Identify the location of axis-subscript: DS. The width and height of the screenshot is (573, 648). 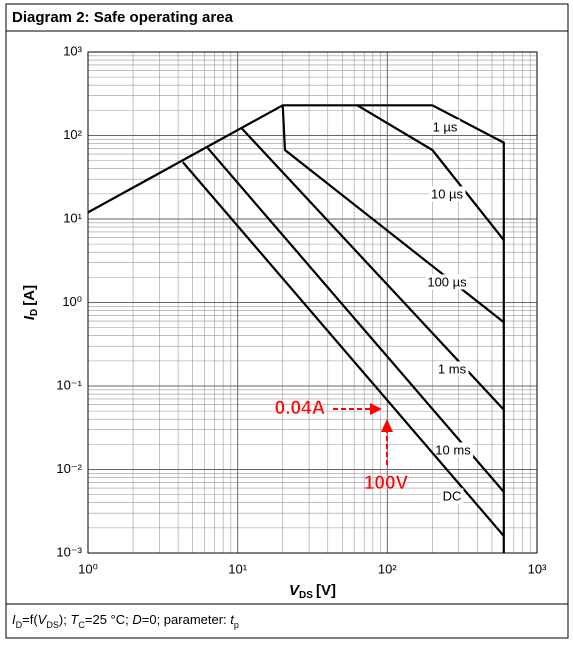
(306, 595).